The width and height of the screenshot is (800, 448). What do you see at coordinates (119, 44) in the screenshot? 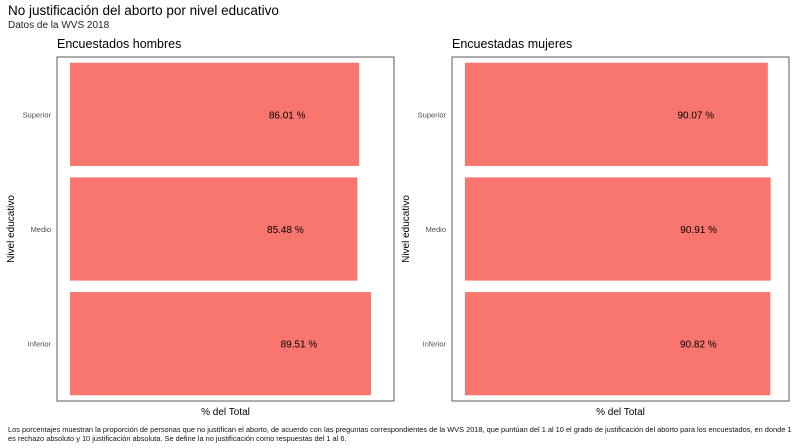
I see `panel-title: Encuestados hombres` at bounding box center [119, 44].